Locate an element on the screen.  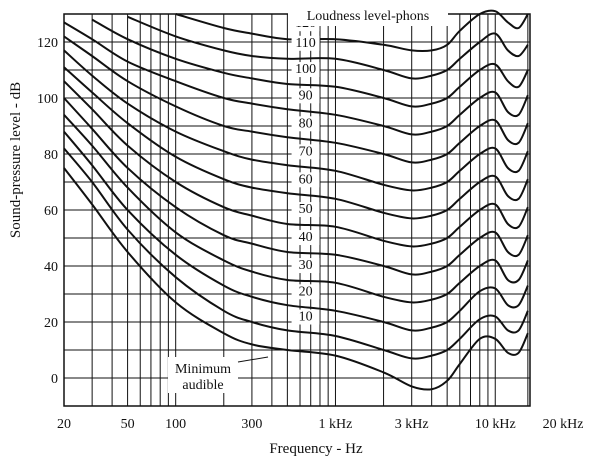
curve-label-20: 20 is located at coordinates (306, 291).